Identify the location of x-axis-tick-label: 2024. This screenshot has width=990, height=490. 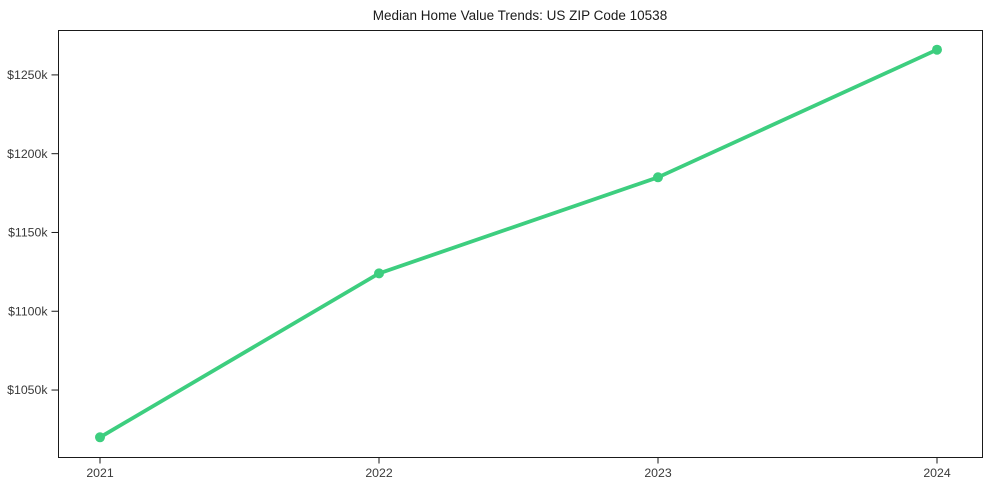
(937, 473).